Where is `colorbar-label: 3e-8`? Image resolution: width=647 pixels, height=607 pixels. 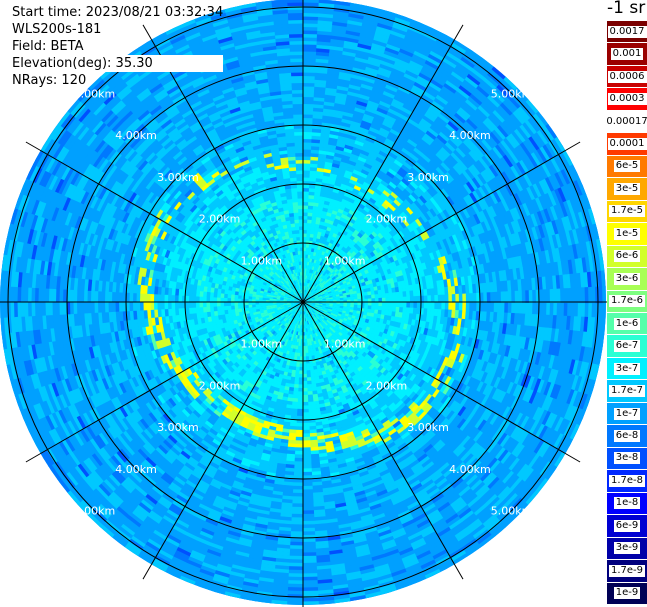 colorbar-label: 3e-8 is located at coordinates (627, 458).